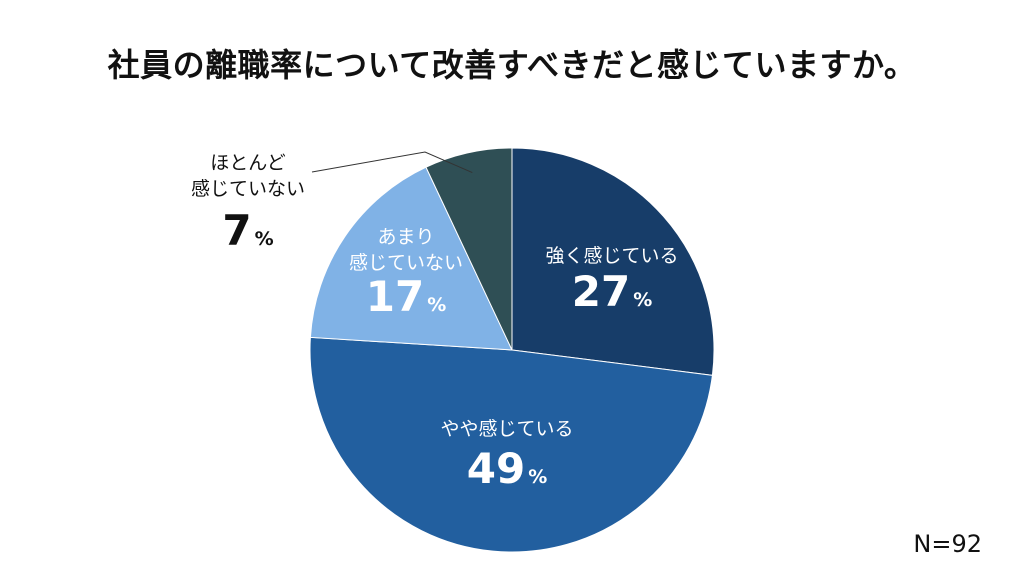  I want to click on slice-label-4: ほとんど, so click(247, 163).